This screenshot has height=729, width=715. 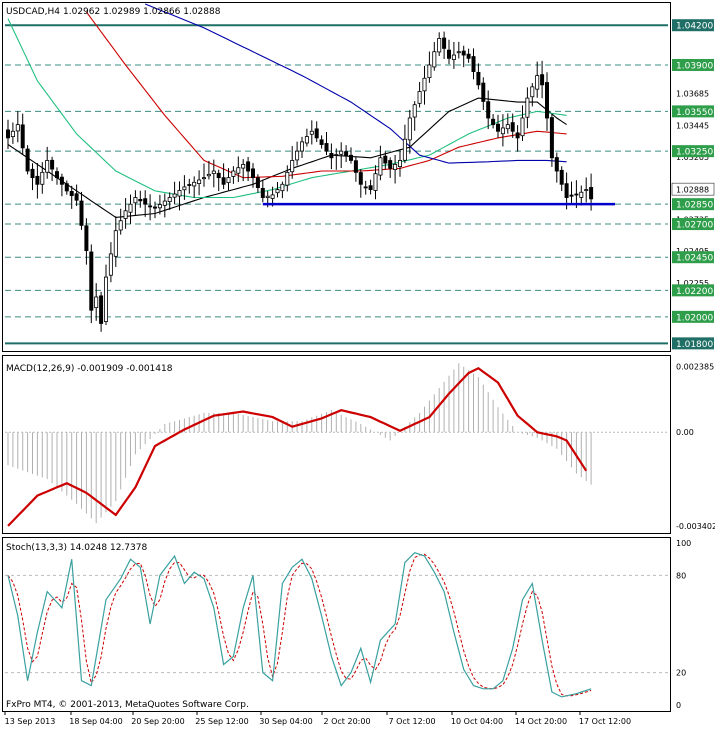 What do you see at coordinates (681, 673) in the screenshot?
I see `stoch-tick-label: 20` at bounding box center [681, 673].